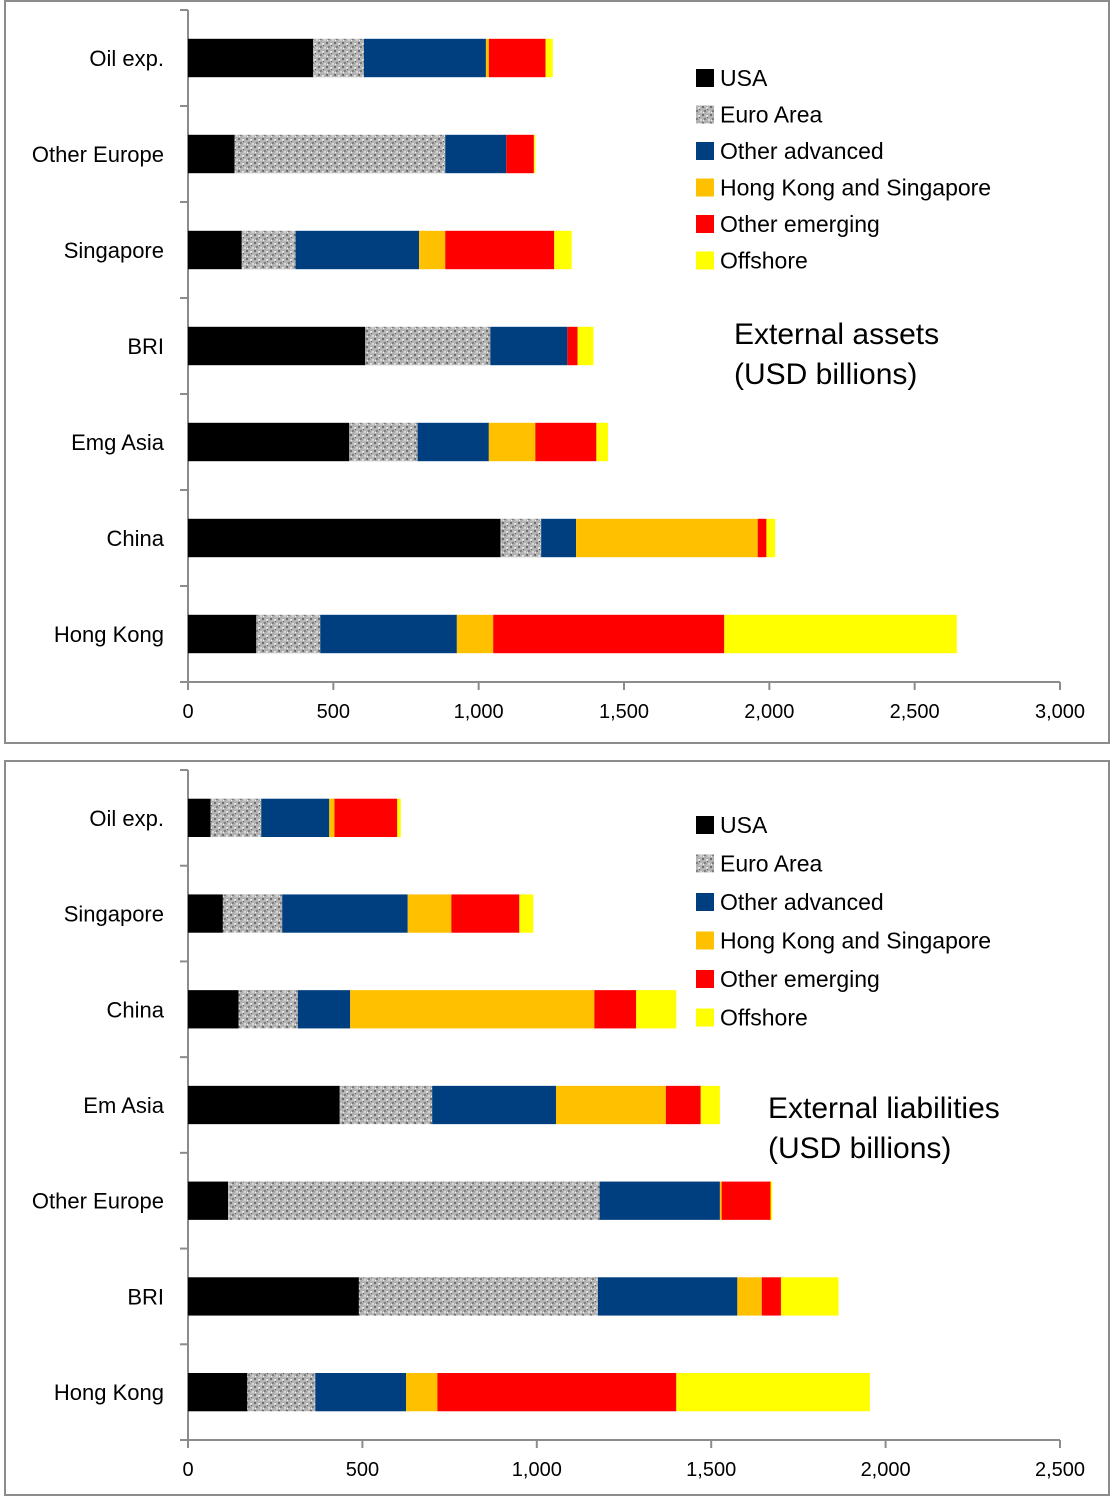  Describe the element at coordinates (199, 817) in the screenshot. I see `bar-oil-exp-usa` at that location.